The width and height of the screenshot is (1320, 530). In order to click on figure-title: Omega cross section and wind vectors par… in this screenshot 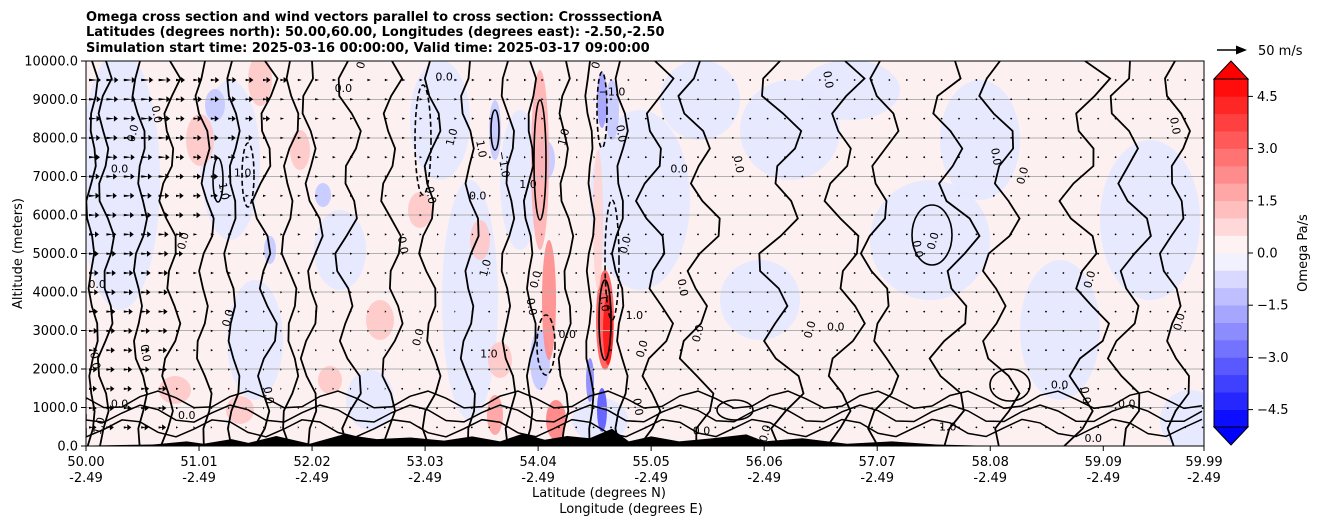, I will do `click(375, 33)`.